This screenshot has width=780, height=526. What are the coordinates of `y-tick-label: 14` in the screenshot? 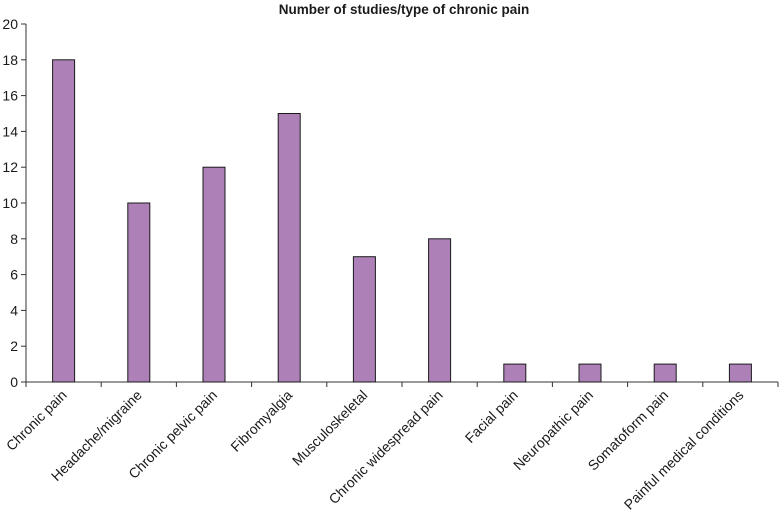 It's located at (10, 131).